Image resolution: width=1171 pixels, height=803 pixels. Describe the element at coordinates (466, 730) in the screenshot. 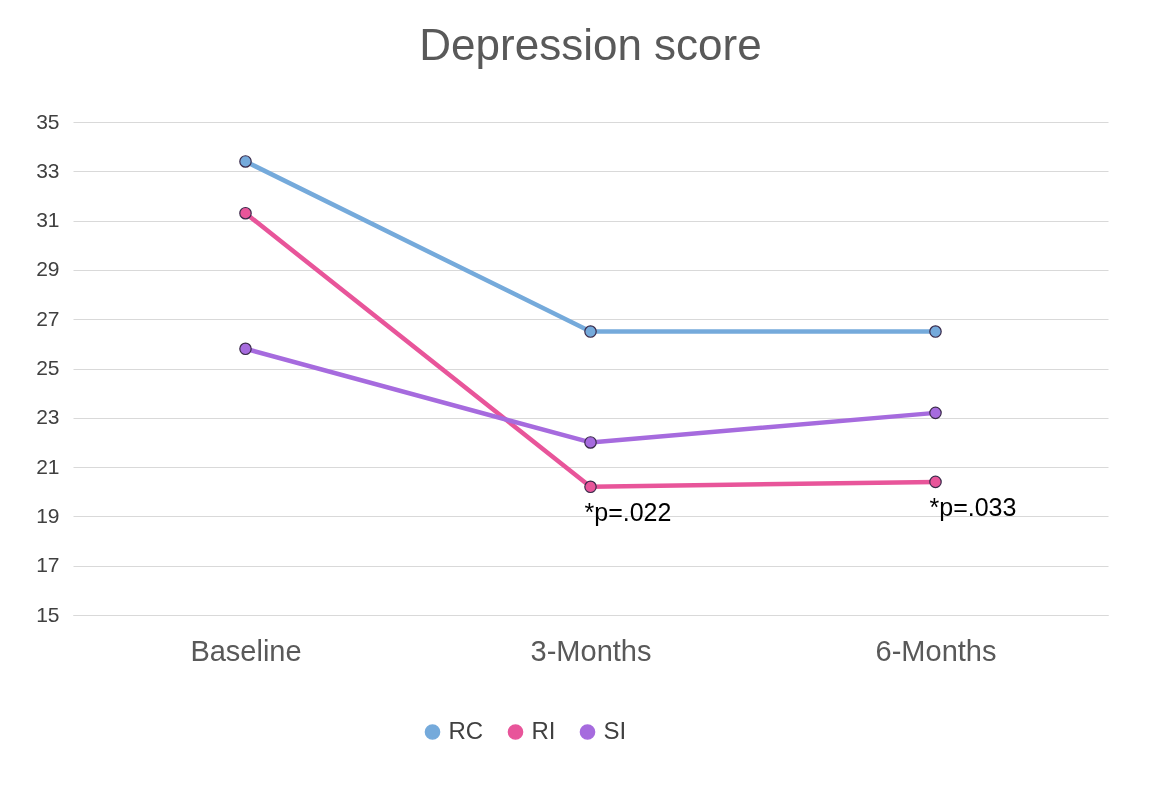

I see `legend-label: RC` at that location.